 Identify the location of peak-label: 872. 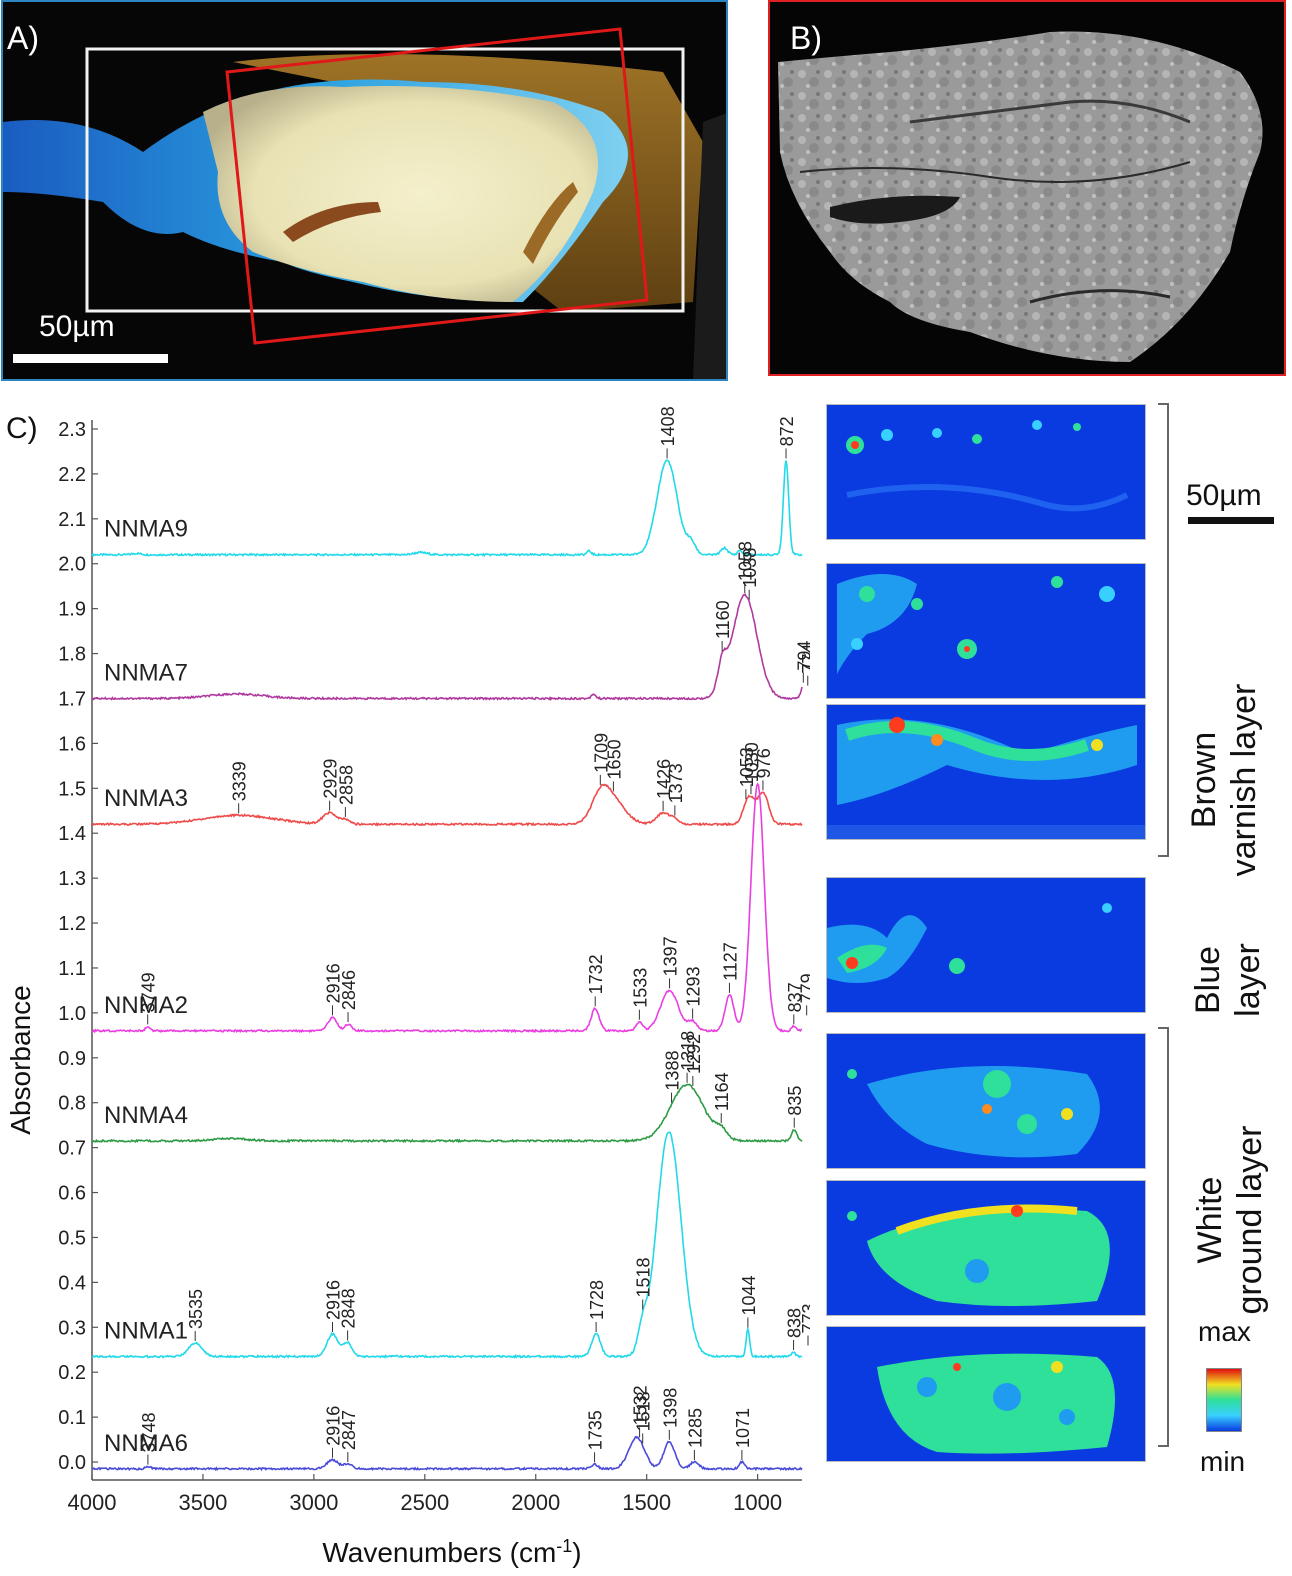
(787, 431).